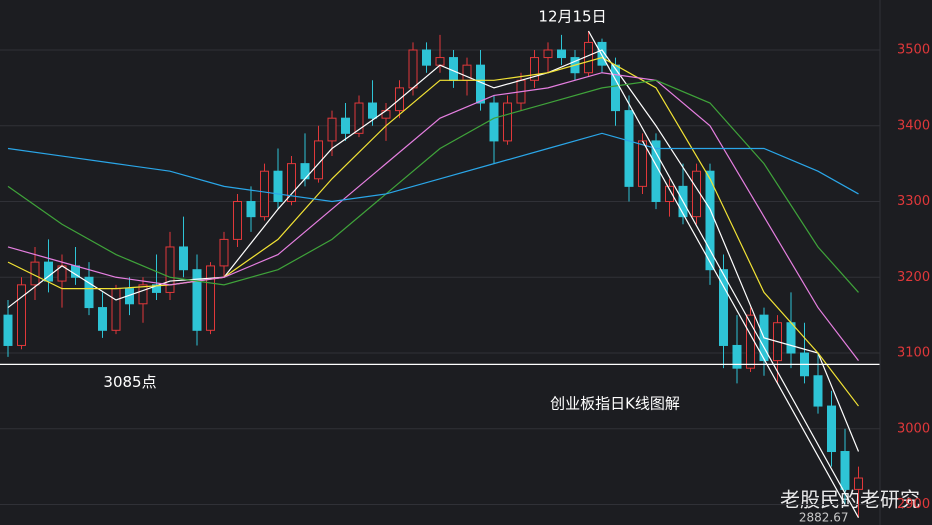  What do you see at coordinates (913, 277) in the screenshot?
I see `y-tick-label: 3200` at bounding box center [913, 277].